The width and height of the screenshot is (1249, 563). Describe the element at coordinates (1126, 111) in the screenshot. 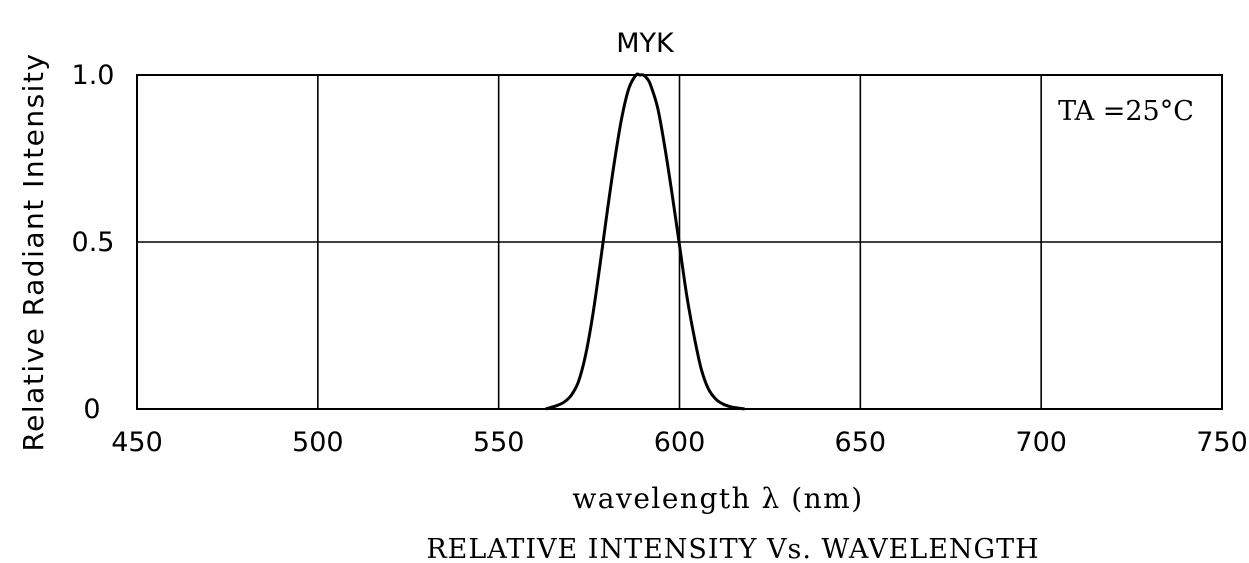

I see `temperature-annotation: TA =25°C` at that location.